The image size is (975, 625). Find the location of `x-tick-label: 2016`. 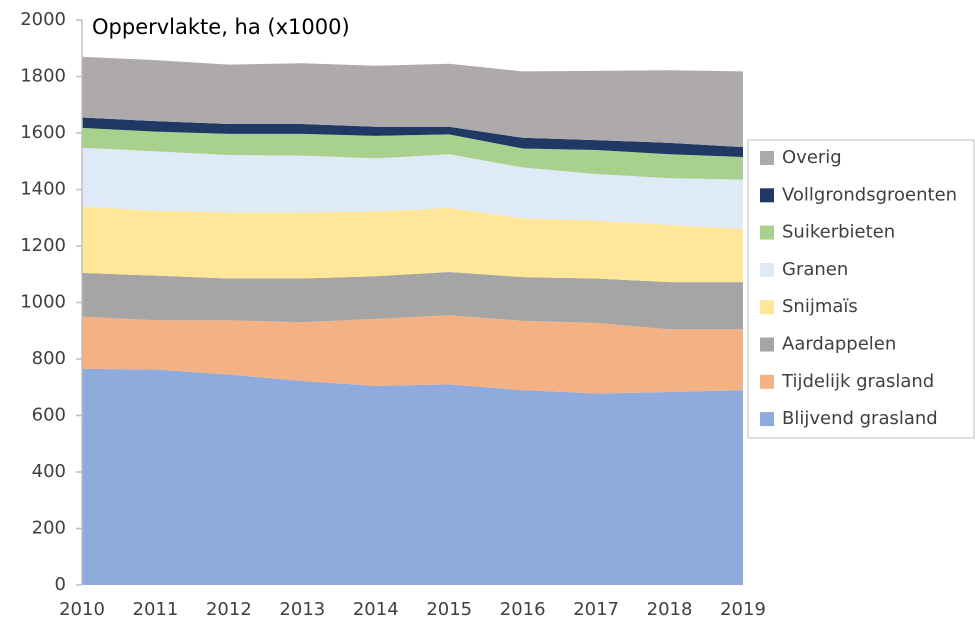

x-tick-label: 2016 is located at coordinates (523, 609).